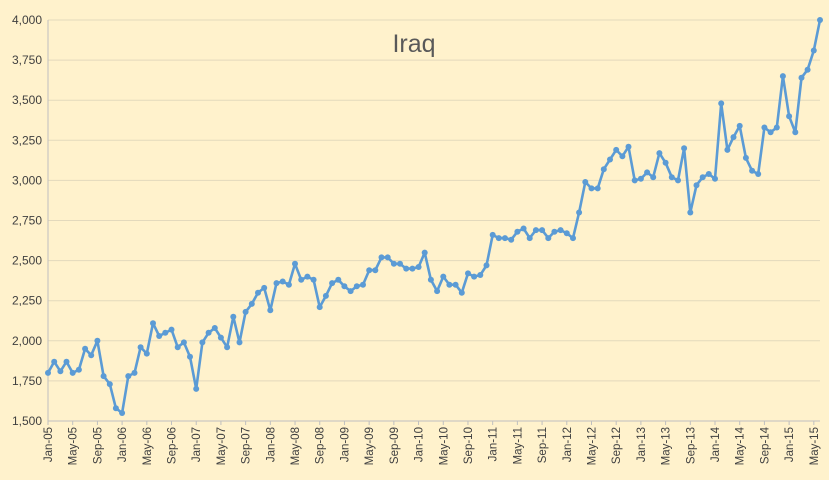 The height and width of the screenshot is (480, 829). What do you see at coordinates (123, 444) in the screenshot?
I see `x-tick-label: Jan-06` at bounding box center [123, 444].